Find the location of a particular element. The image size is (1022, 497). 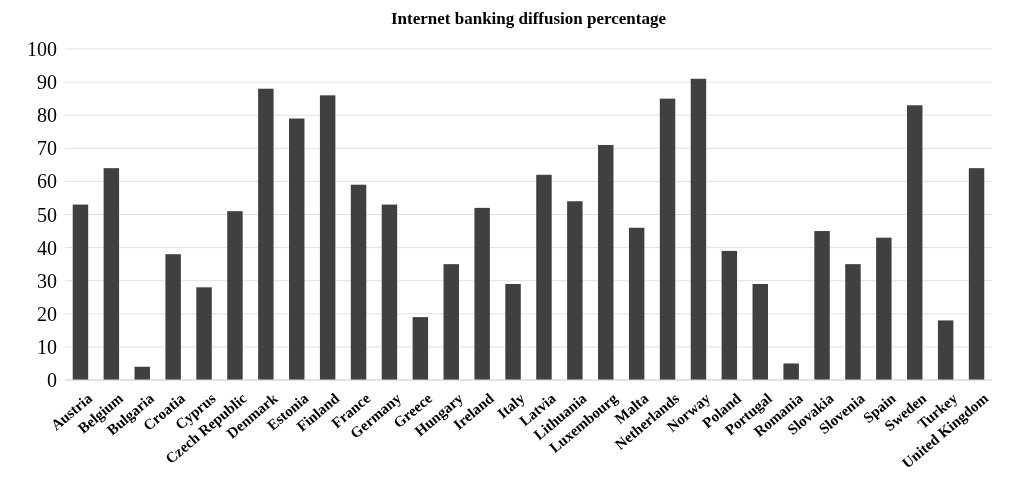

chart-title: Internet banking diffusion percentage is located at coordinates (528, 18).